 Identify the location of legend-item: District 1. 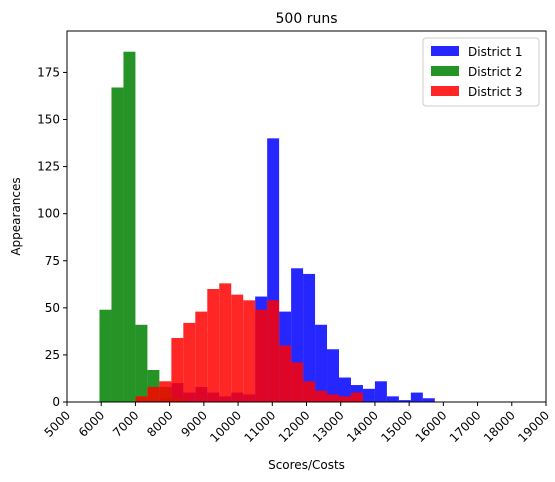
(477, 52).